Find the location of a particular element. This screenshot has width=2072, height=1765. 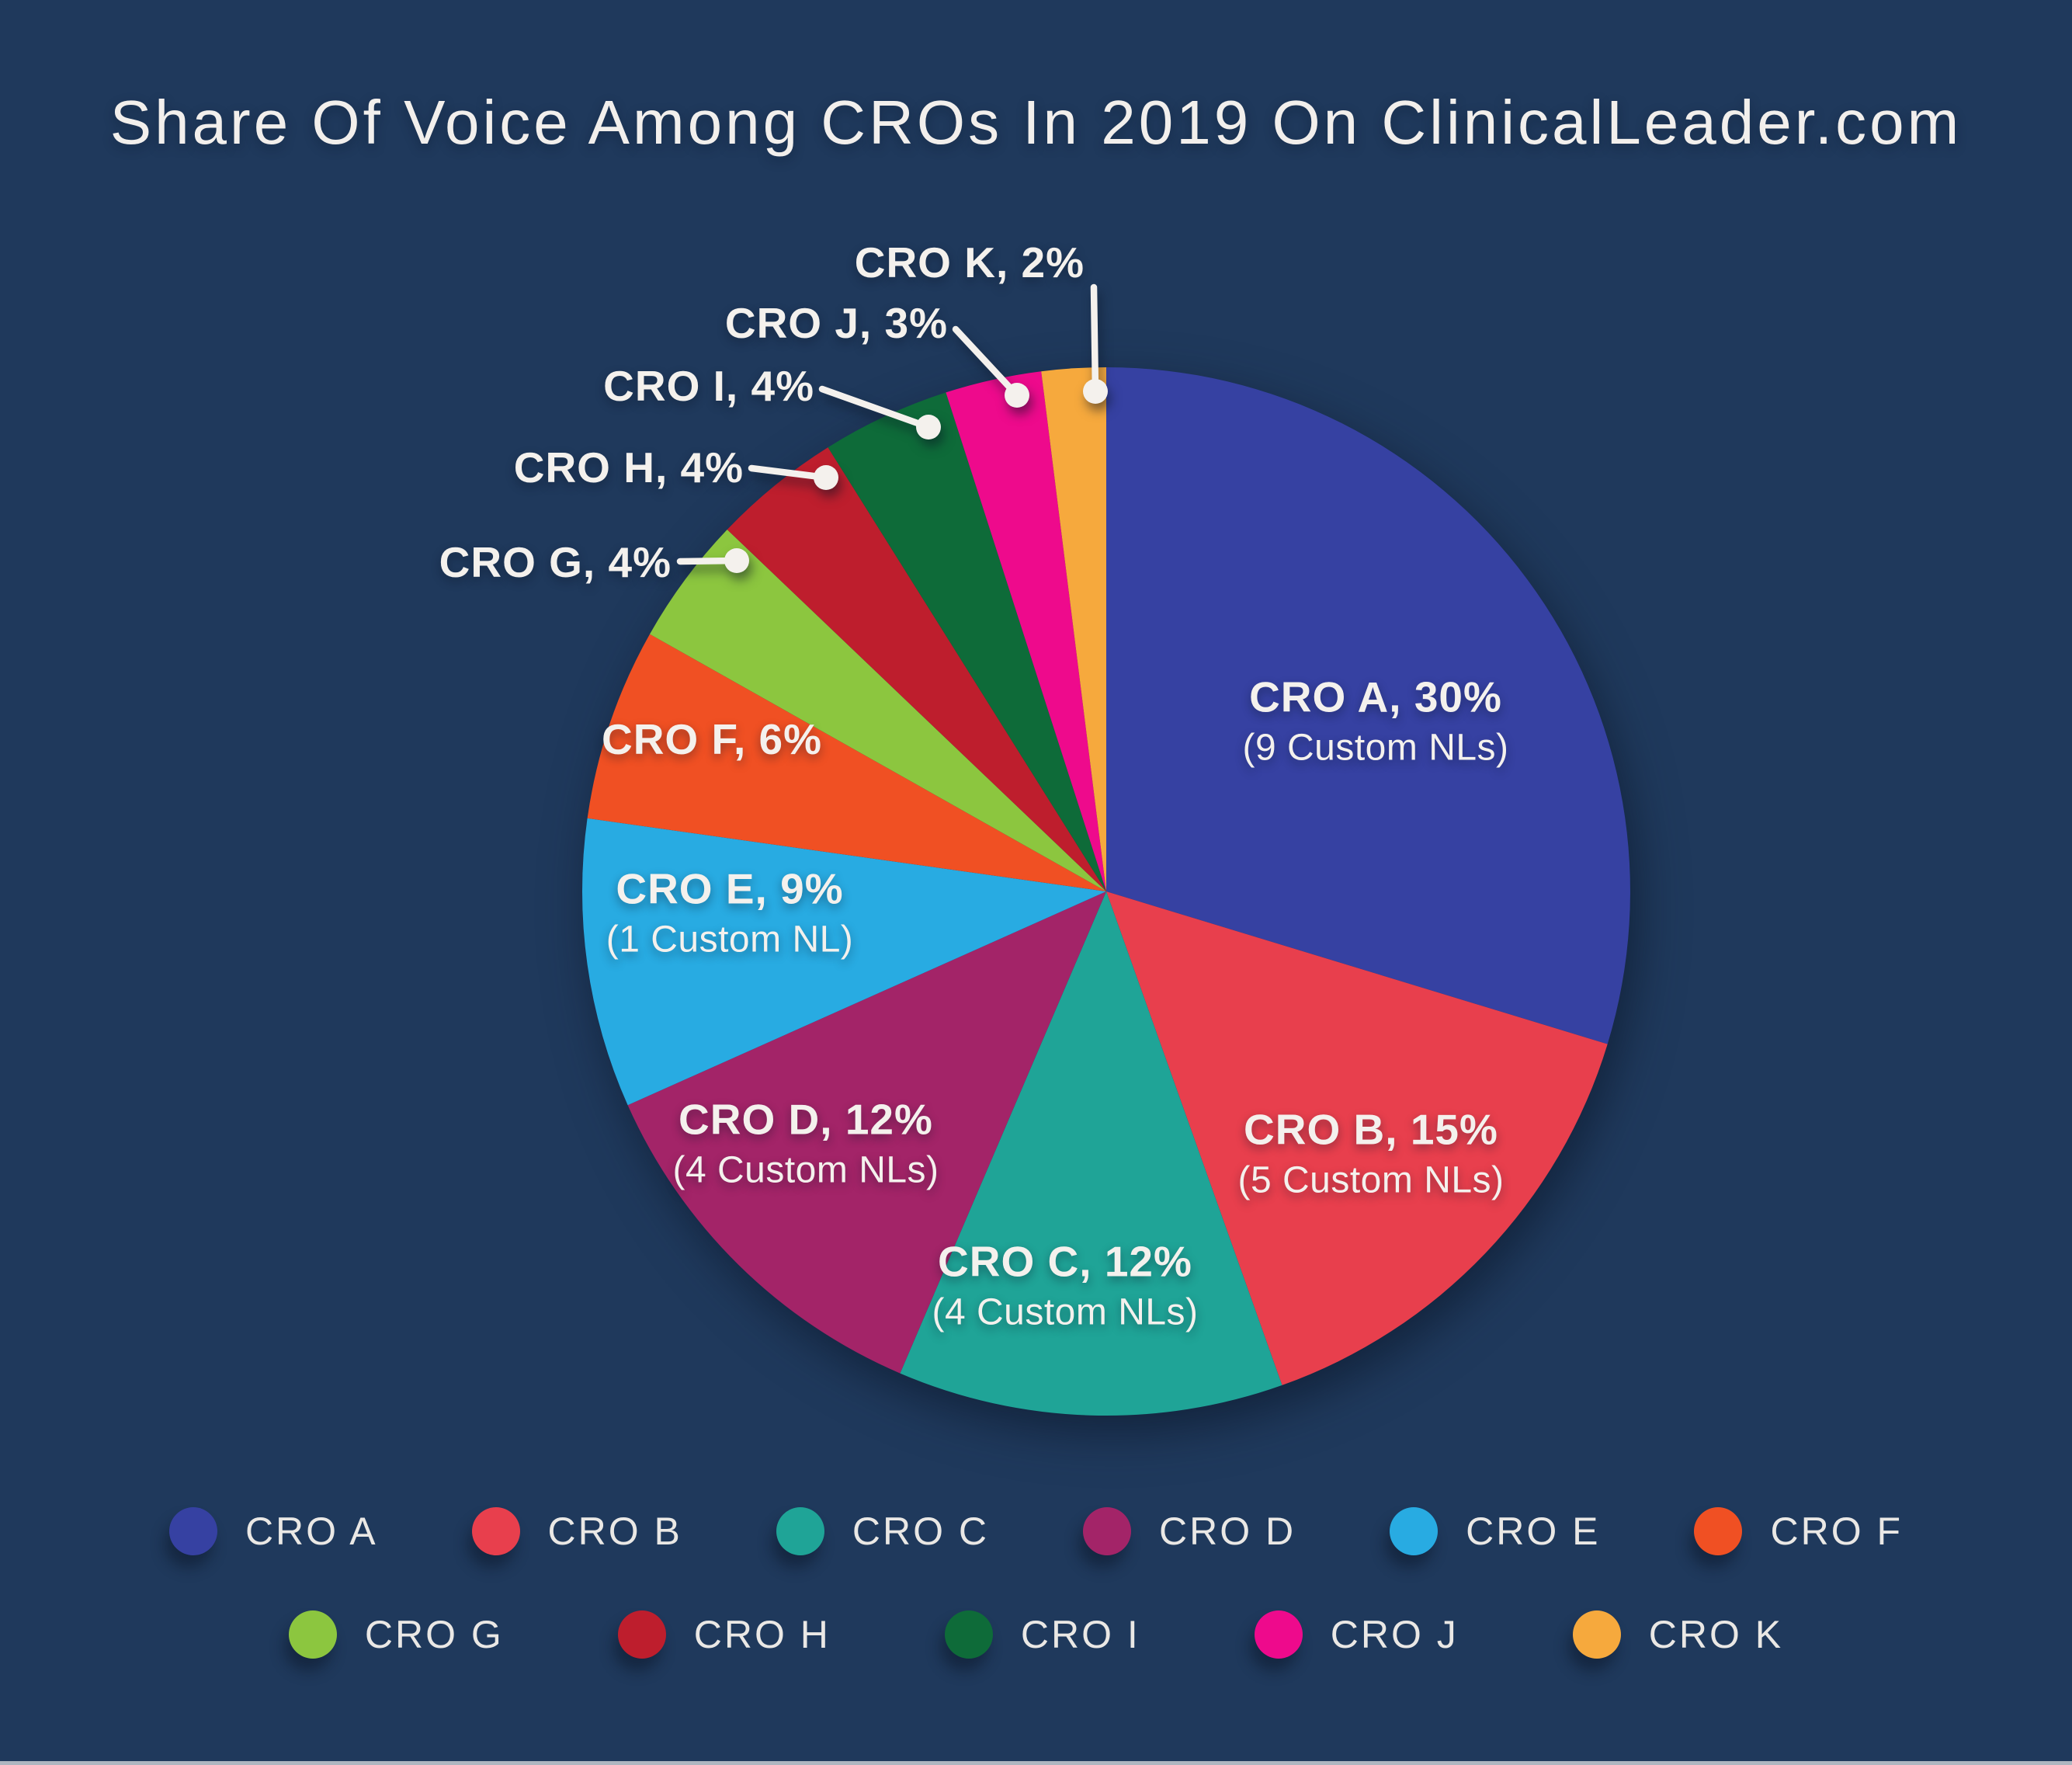

legend-label-cro-g: CRO G is located at coordinates (434, 1634).